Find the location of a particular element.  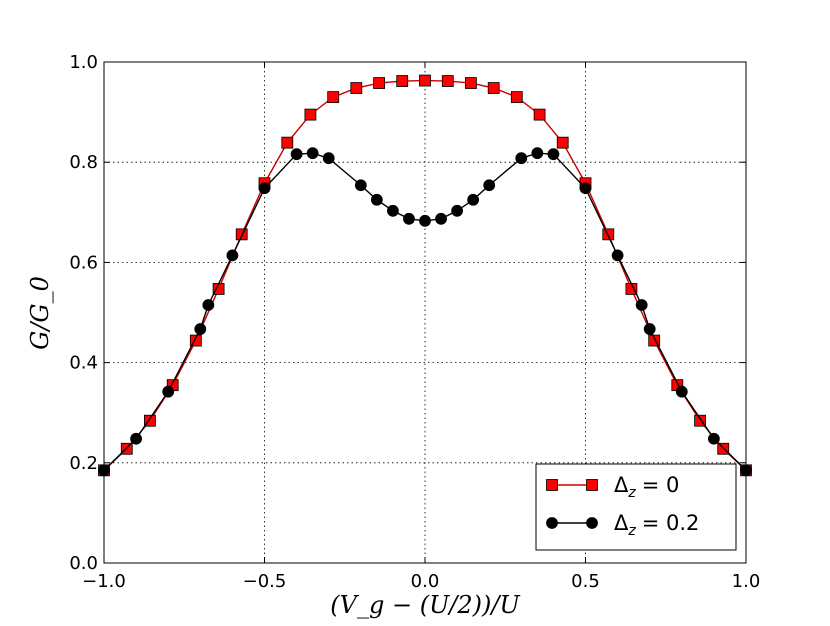

x-tick-label: 0.0 is located at coordinates (425, 581).